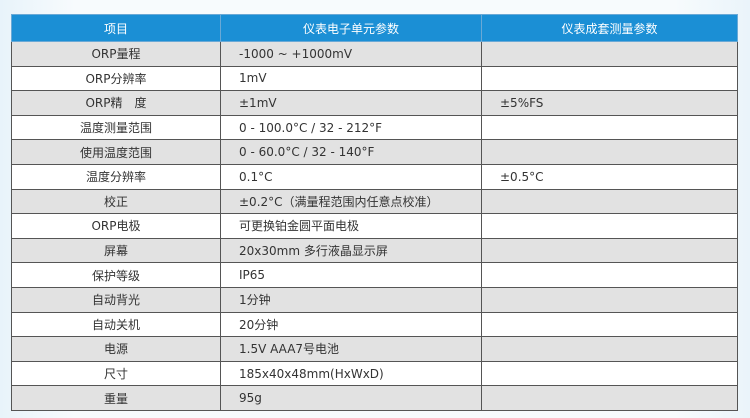 This screenshot has width=750, height=418. I want to click on table-row: 屏幕 20x30mm 多行液晶显示屏, so click(374, 250).